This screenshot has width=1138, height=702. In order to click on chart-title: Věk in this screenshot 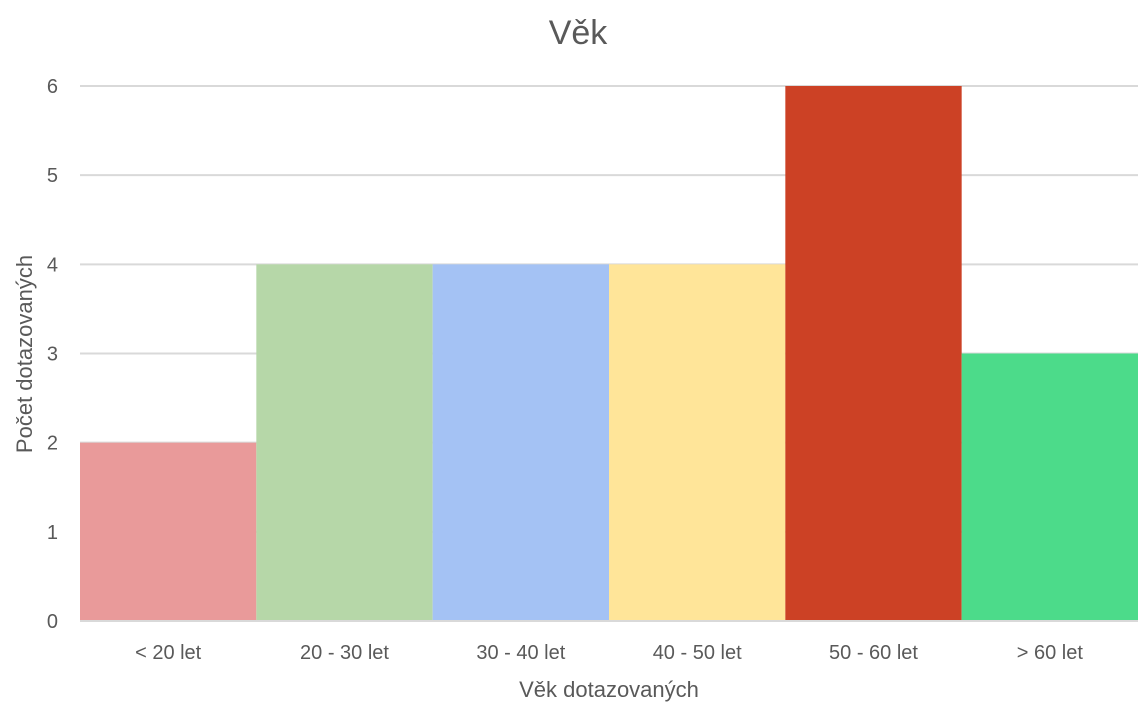, I will do `click(579, 33)`.